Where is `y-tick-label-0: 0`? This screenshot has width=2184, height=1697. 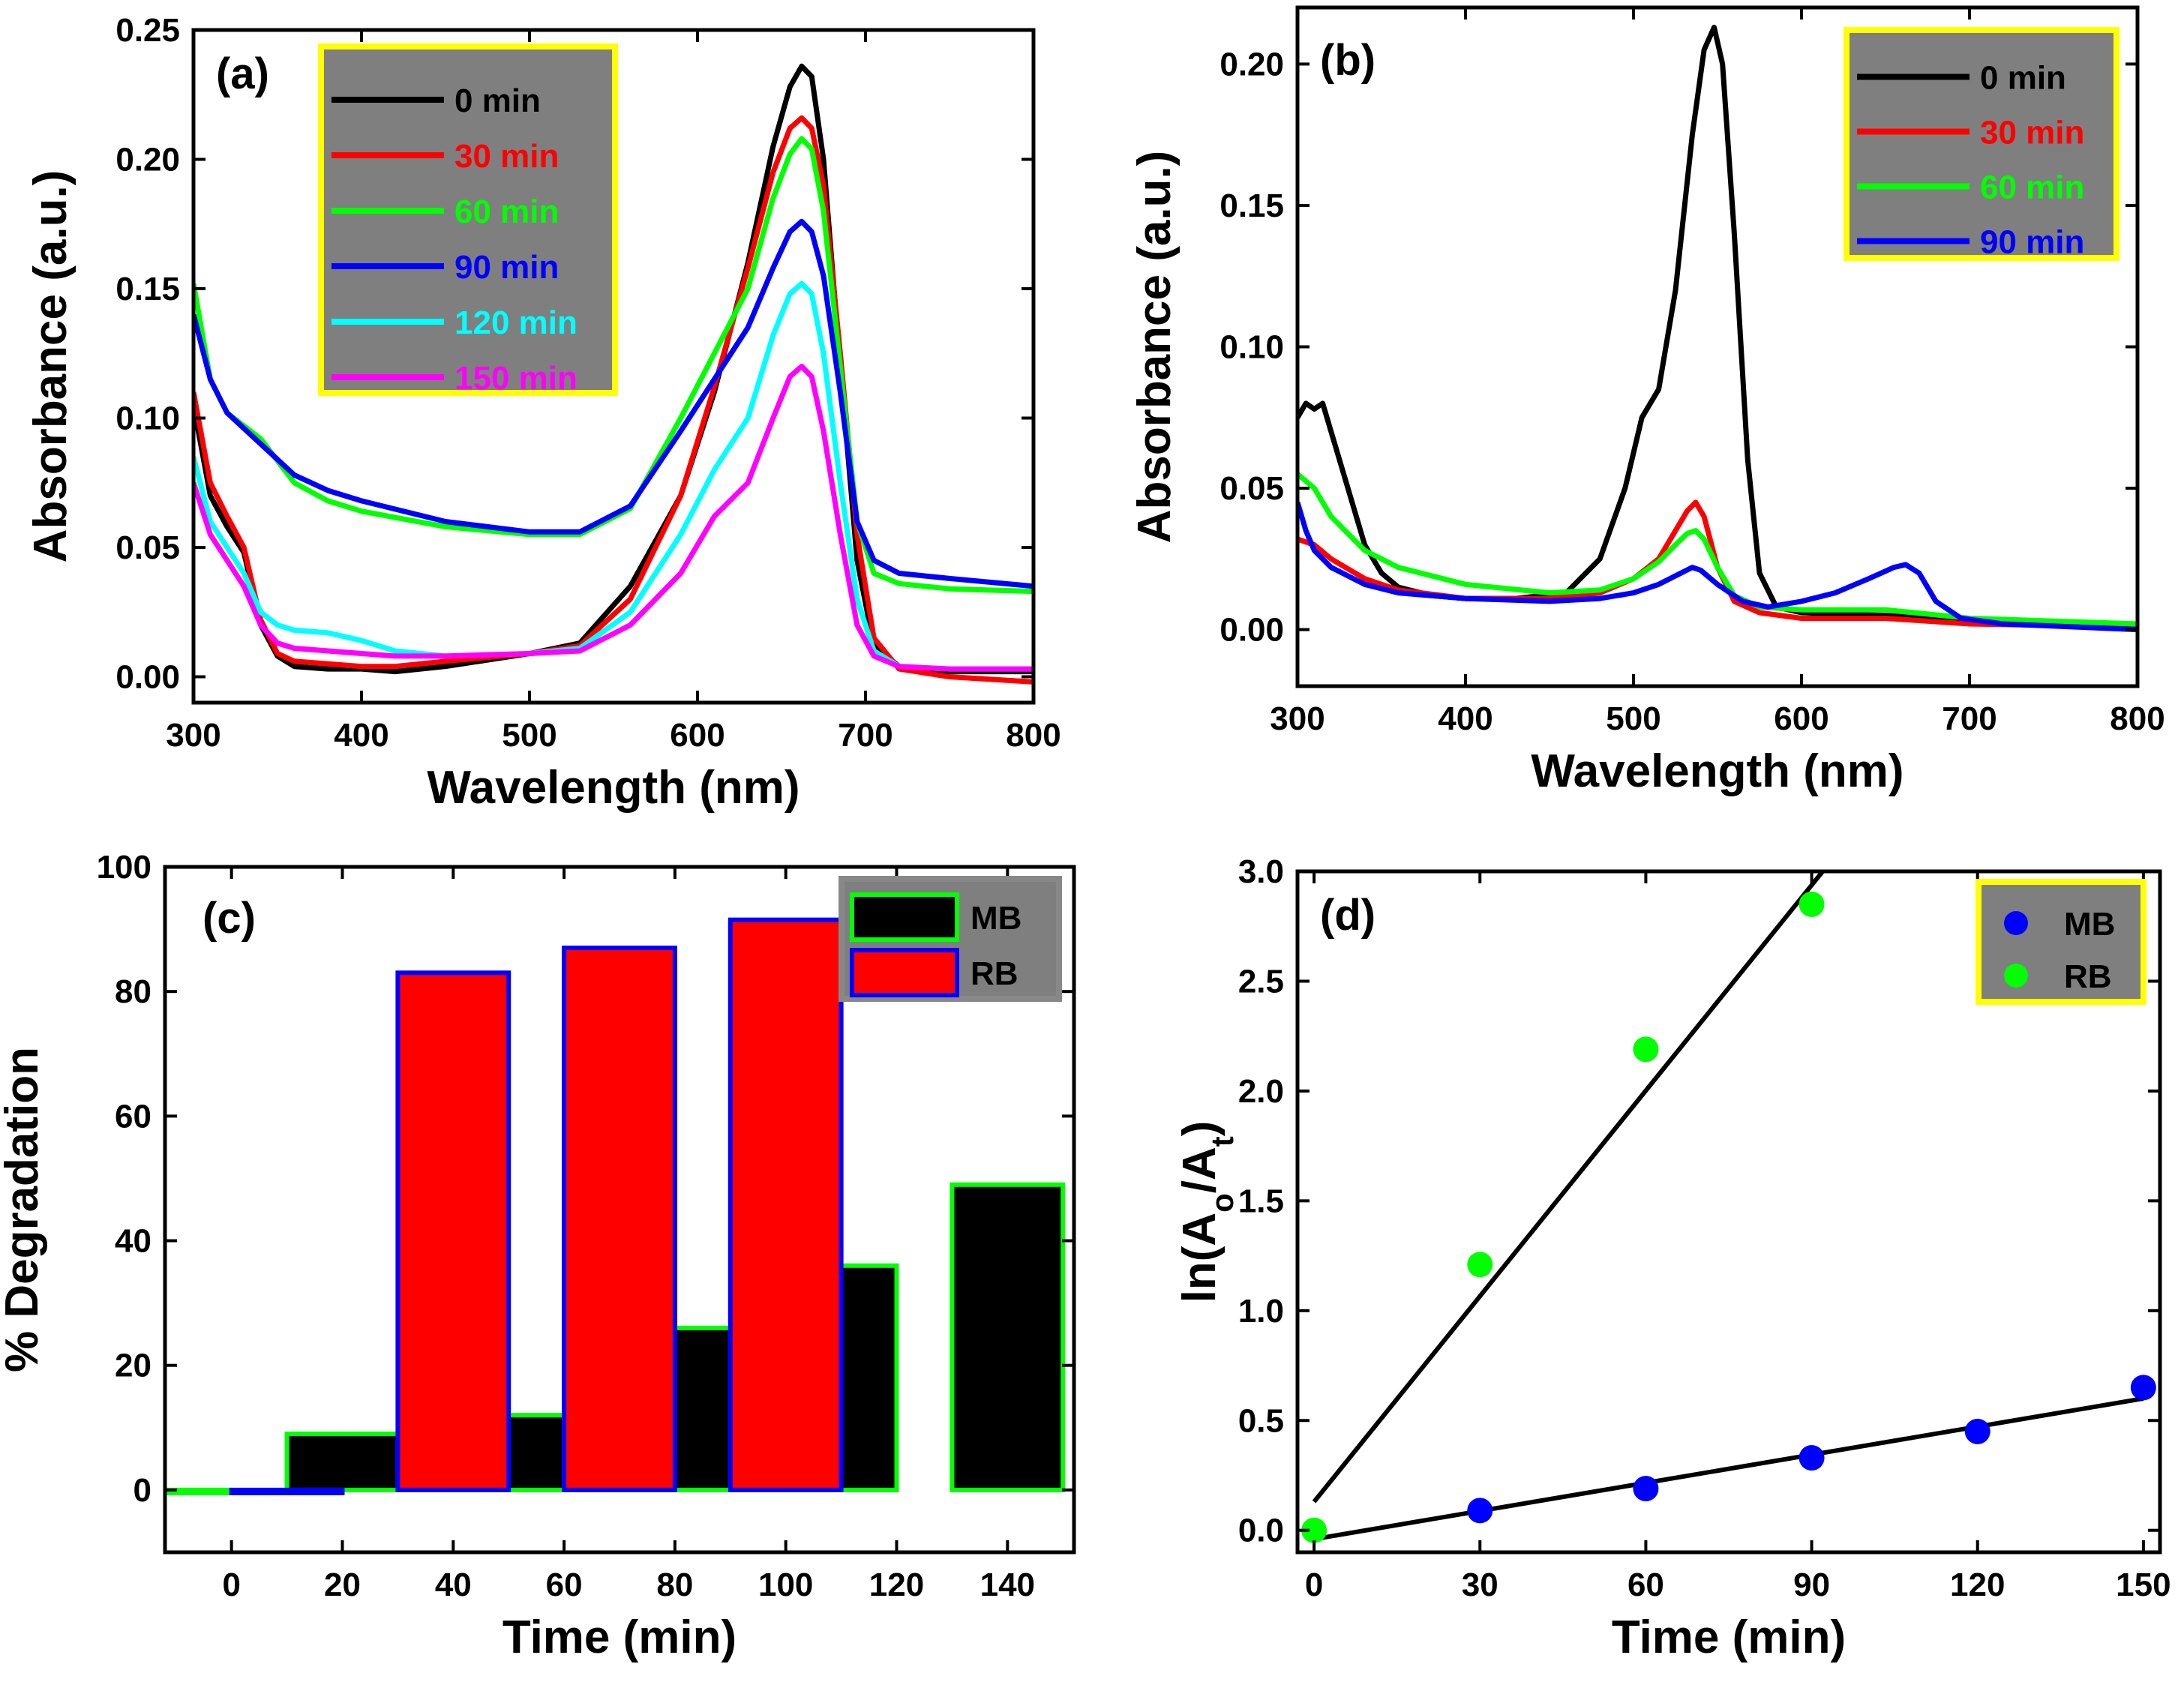
y-tick-label-0: 0 is located at coordinates (143, 1490).